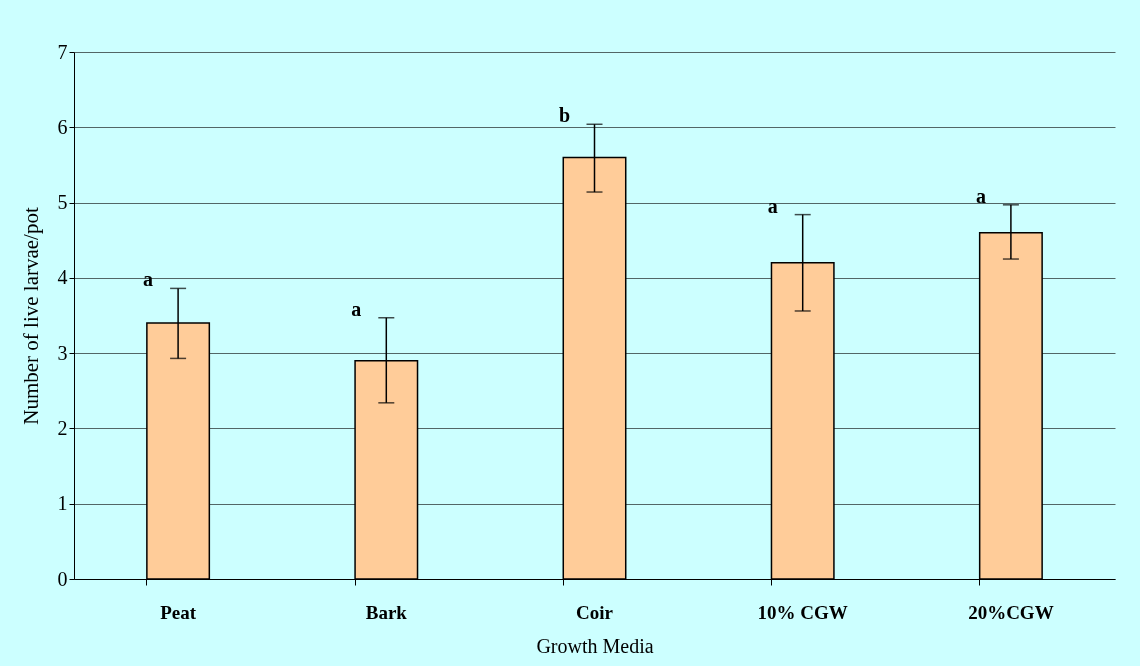  Describe the element at coordinates (62, 126) in the screenshot. I see `y-tick-label: 6` at that location.